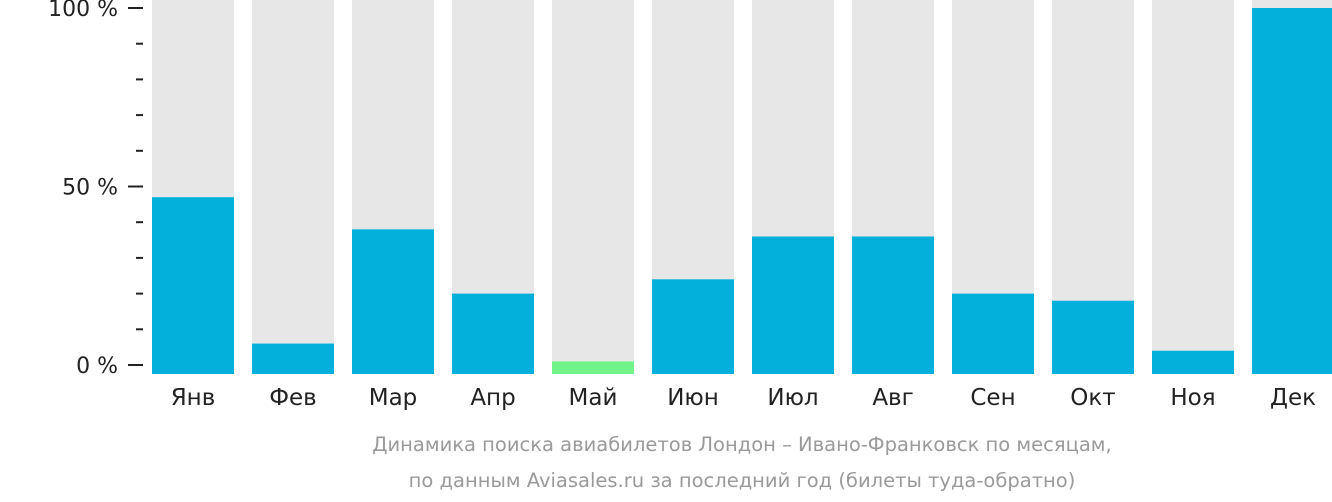 The width and height of the screenshot is (1332, 502). Describe the element at coordinates (992, 398) in the screenshot. I see `x-tick-label-9: Сен` at that location.